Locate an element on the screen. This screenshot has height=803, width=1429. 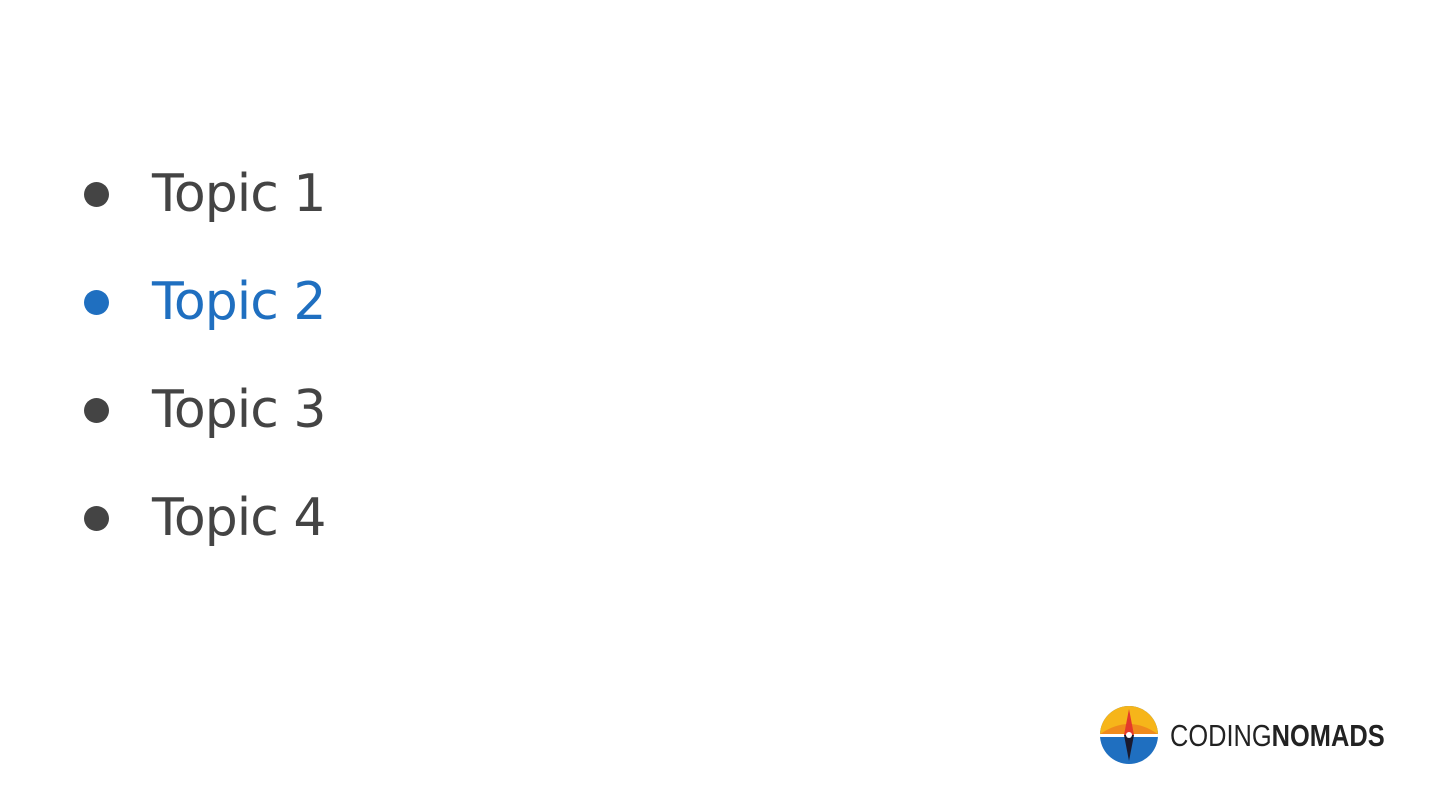
topic-label: Topic 3 is located at coordinates (239, 410).